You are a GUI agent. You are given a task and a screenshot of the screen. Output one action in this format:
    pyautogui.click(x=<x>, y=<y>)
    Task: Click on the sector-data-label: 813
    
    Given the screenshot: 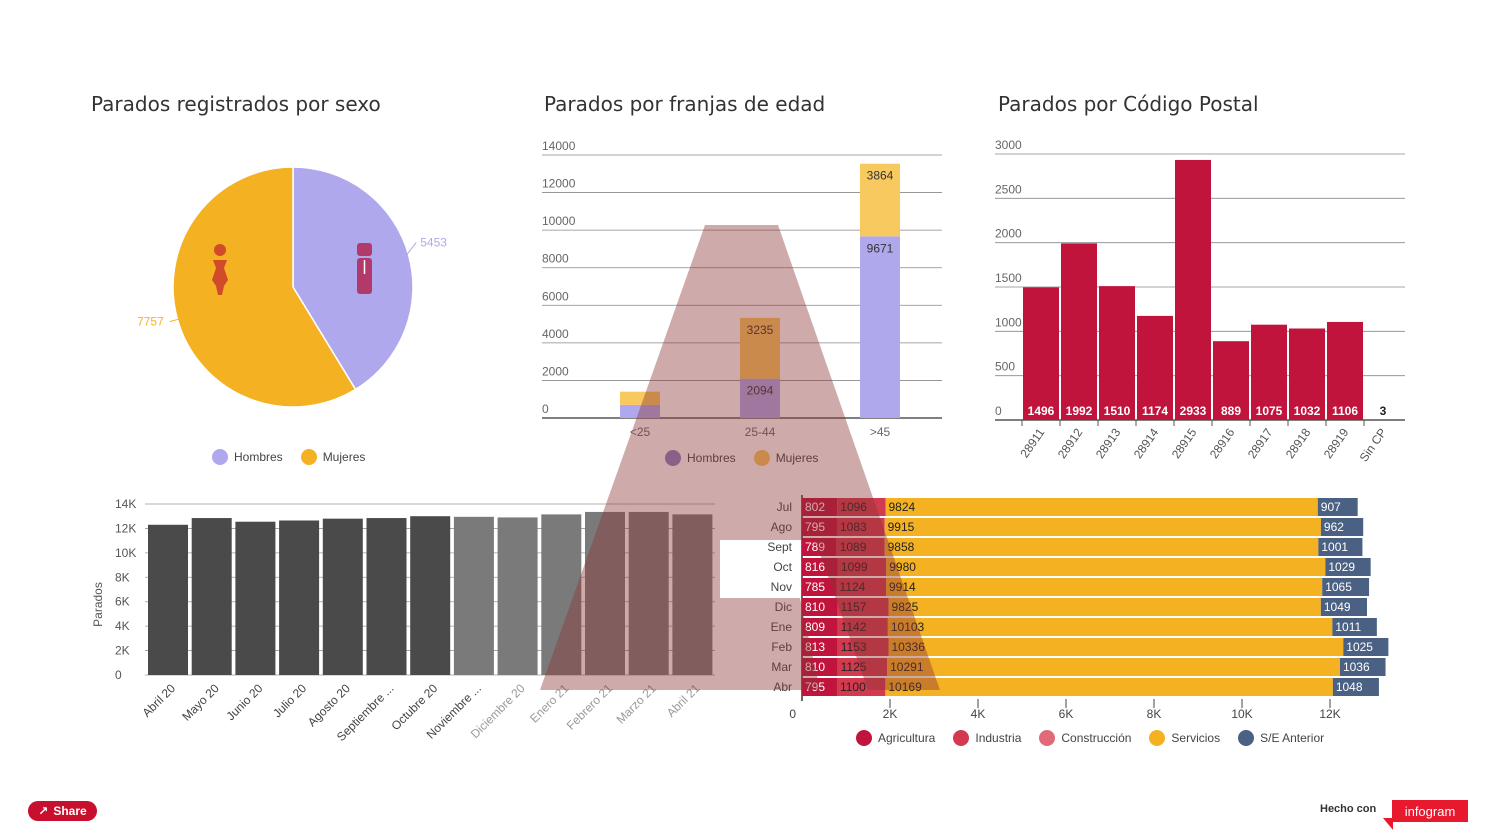 What is the action you would take?
    pyautogui.click(x=815, y=647)
    